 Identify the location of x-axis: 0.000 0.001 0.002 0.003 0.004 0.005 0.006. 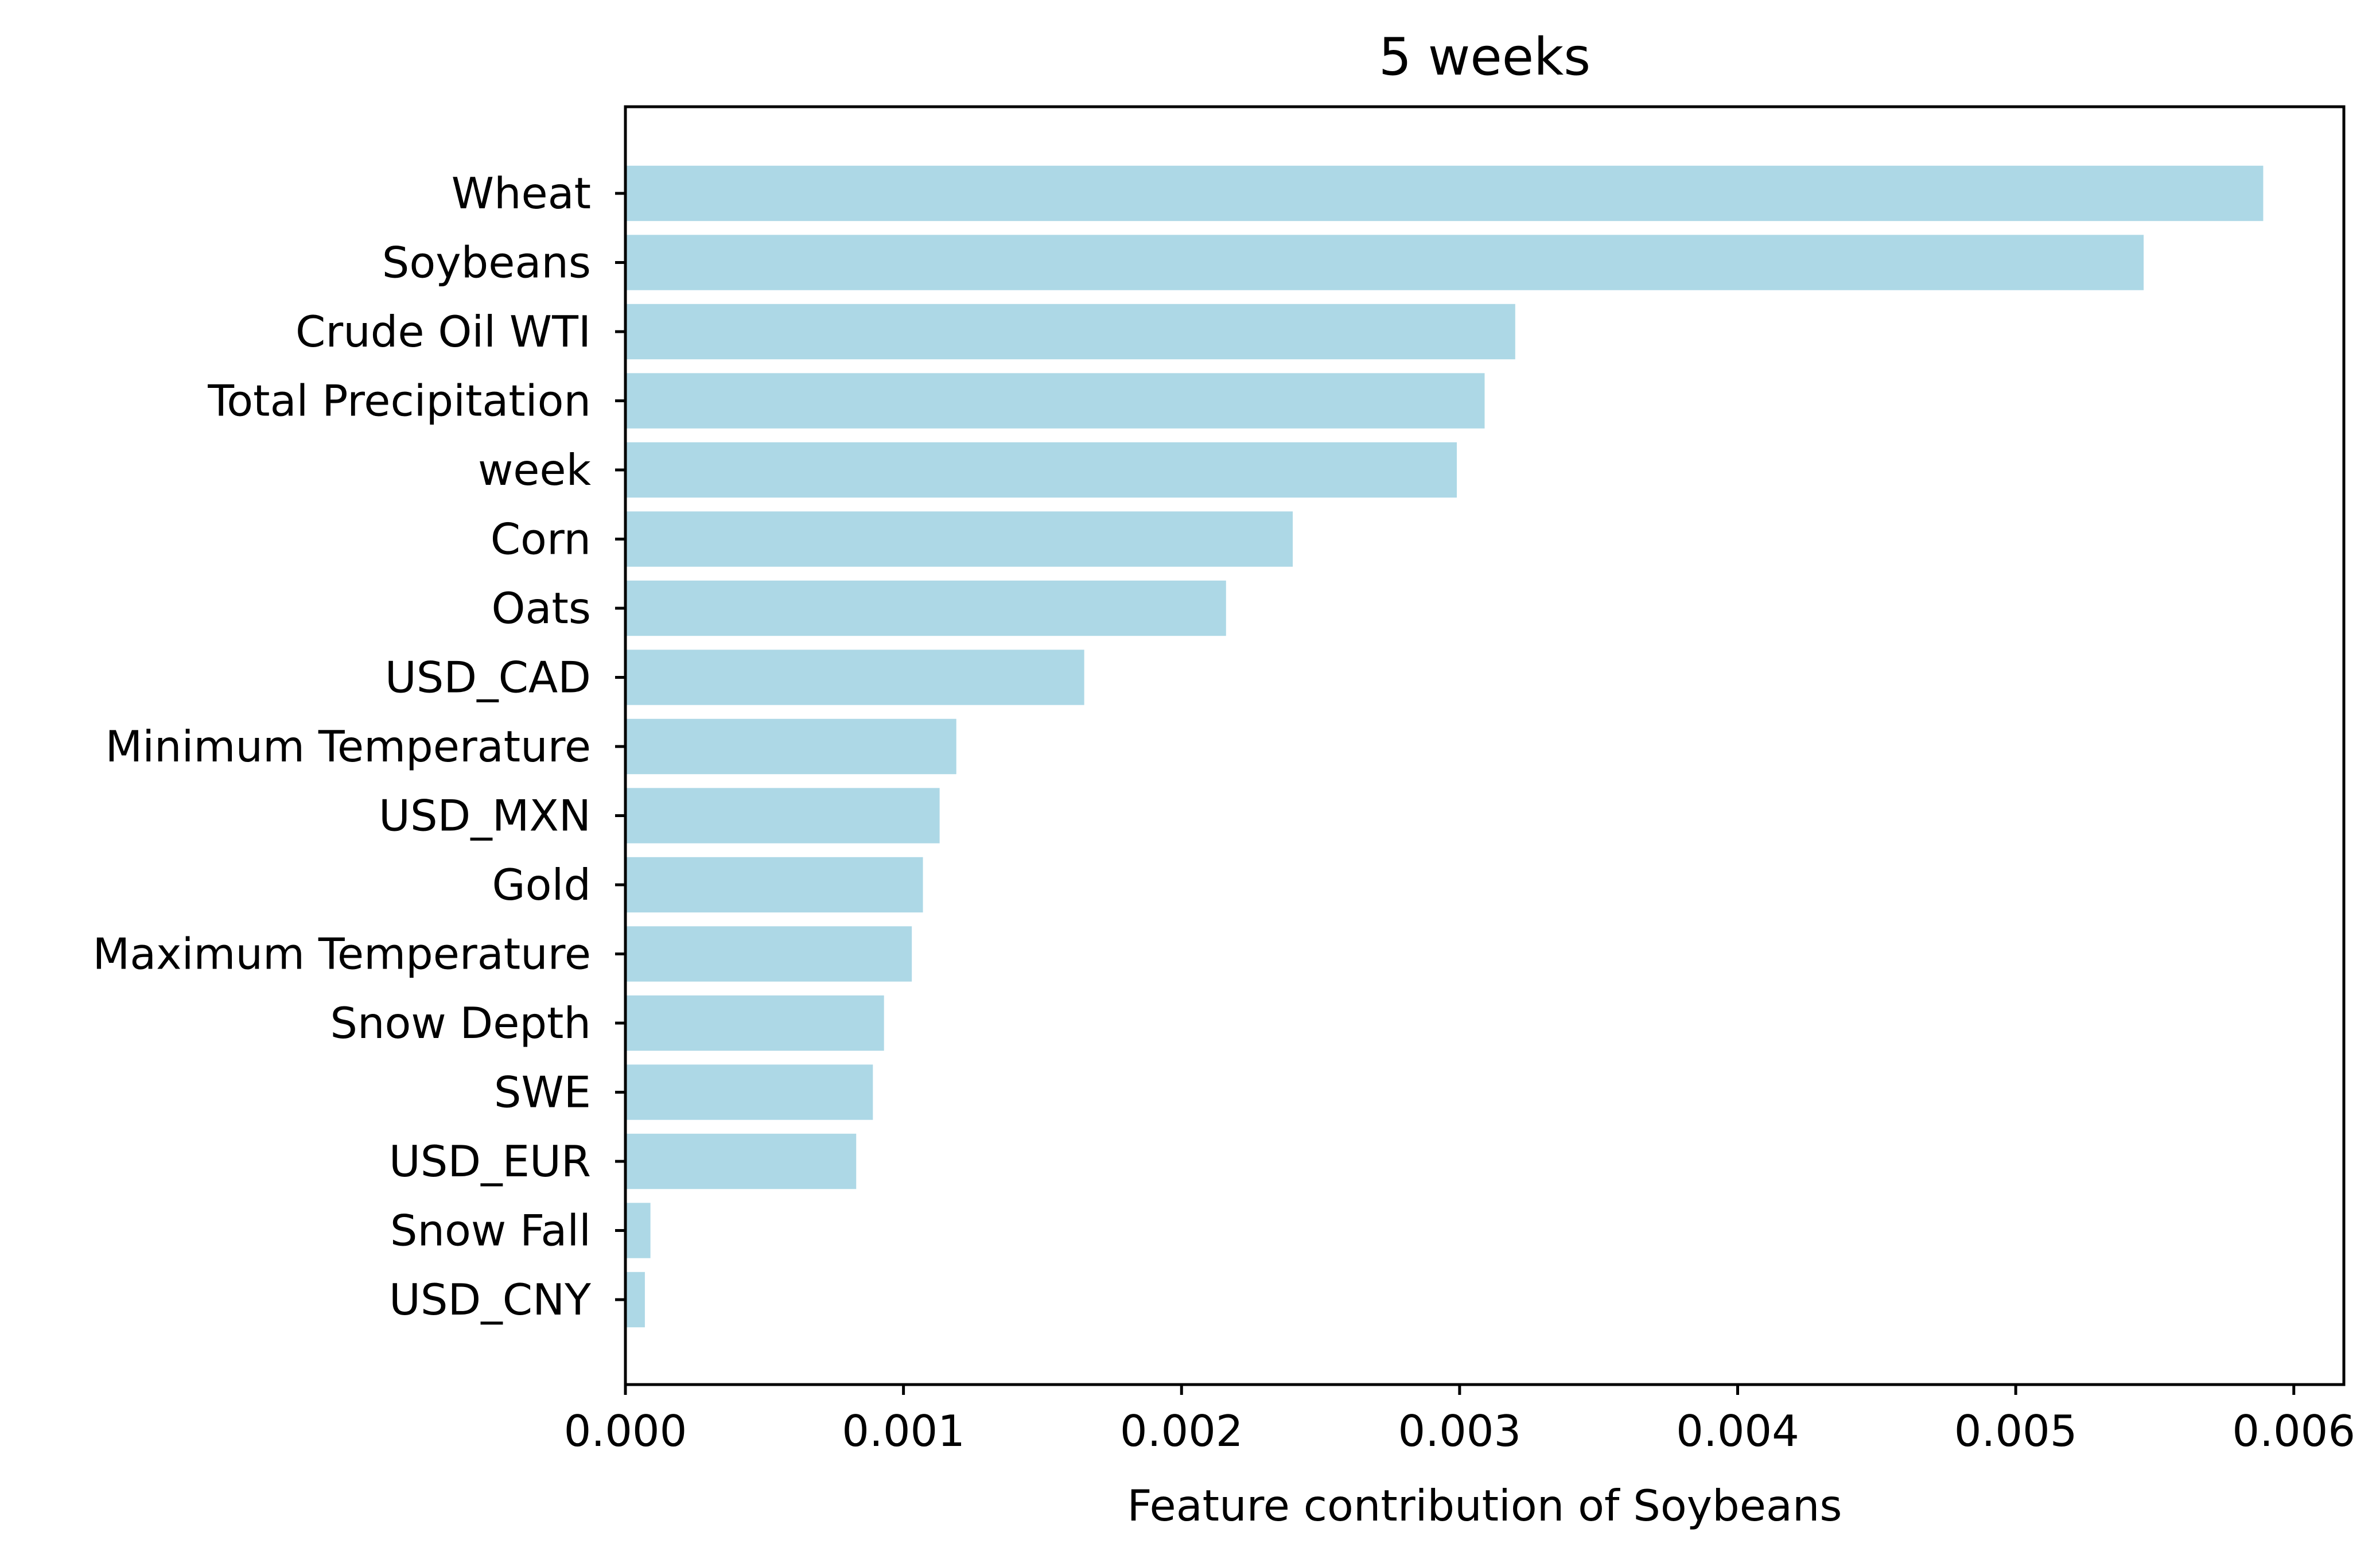
(1459, 1421).